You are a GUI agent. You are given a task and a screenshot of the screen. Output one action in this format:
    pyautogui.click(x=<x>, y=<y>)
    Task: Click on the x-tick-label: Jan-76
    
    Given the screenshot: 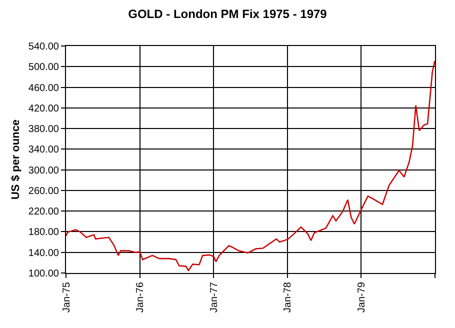 What is the action you would take?
    pyautogui.click(x=140, y=297)
    